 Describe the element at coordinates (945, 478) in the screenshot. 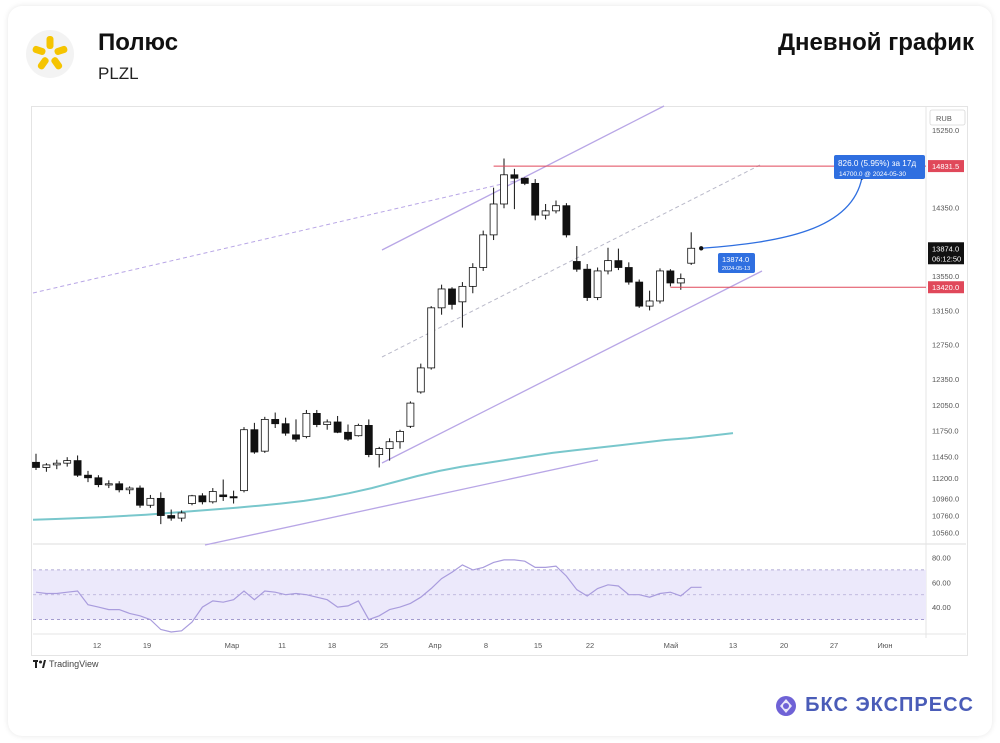

I see `price-tick-label: 11200.0` at that location.